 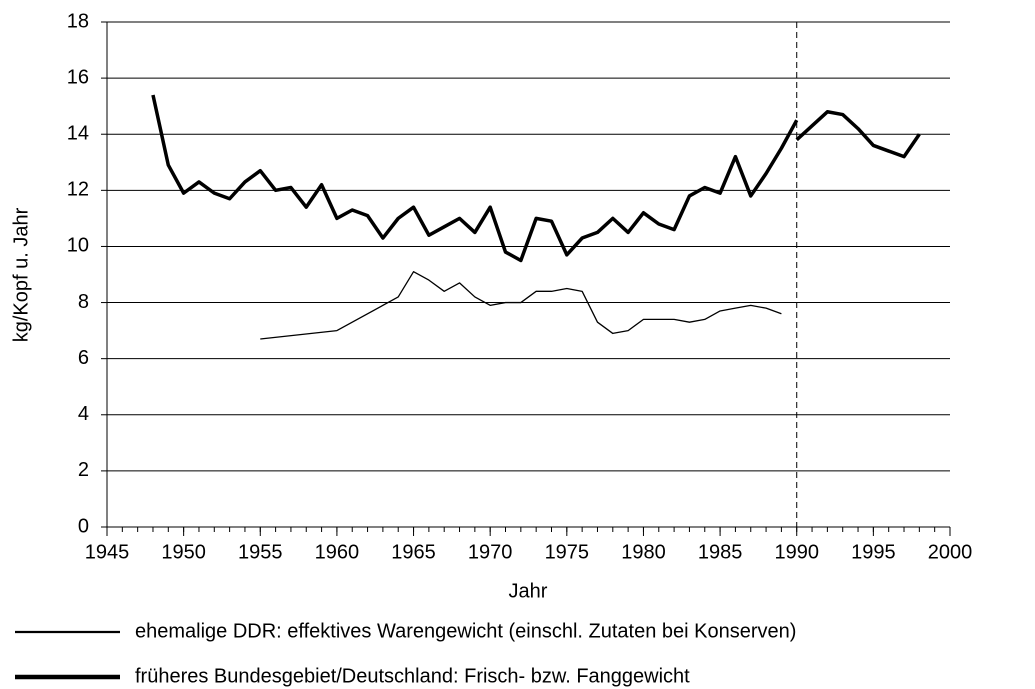 What do you see at coordinates (873, 552) in the screenshot?
I see `x-tick-label: 1995` at bounding box center [873, 552].